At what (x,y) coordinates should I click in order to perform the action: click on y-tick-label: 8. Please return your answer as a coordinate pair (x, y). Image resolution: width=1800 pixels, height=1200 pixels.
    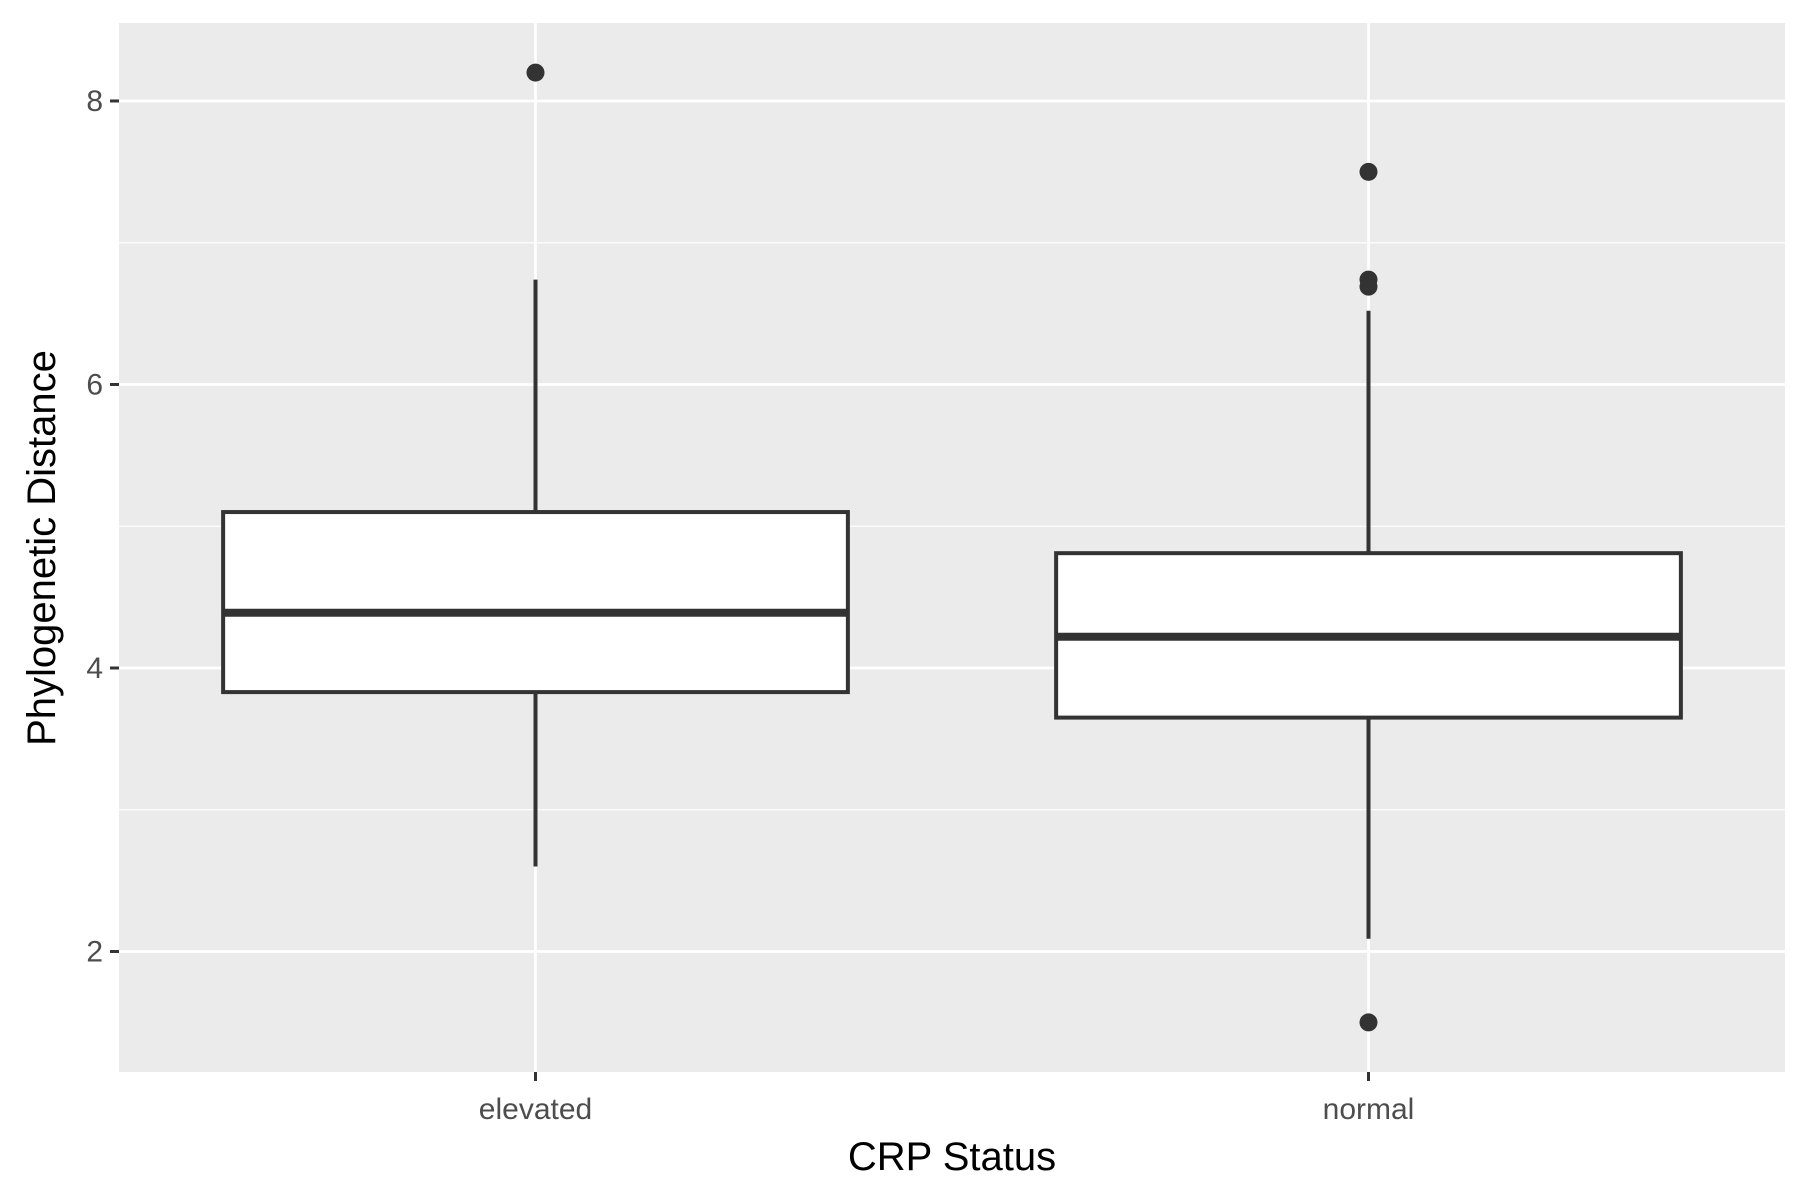
    Looking at the image, I should click on (94, 101).